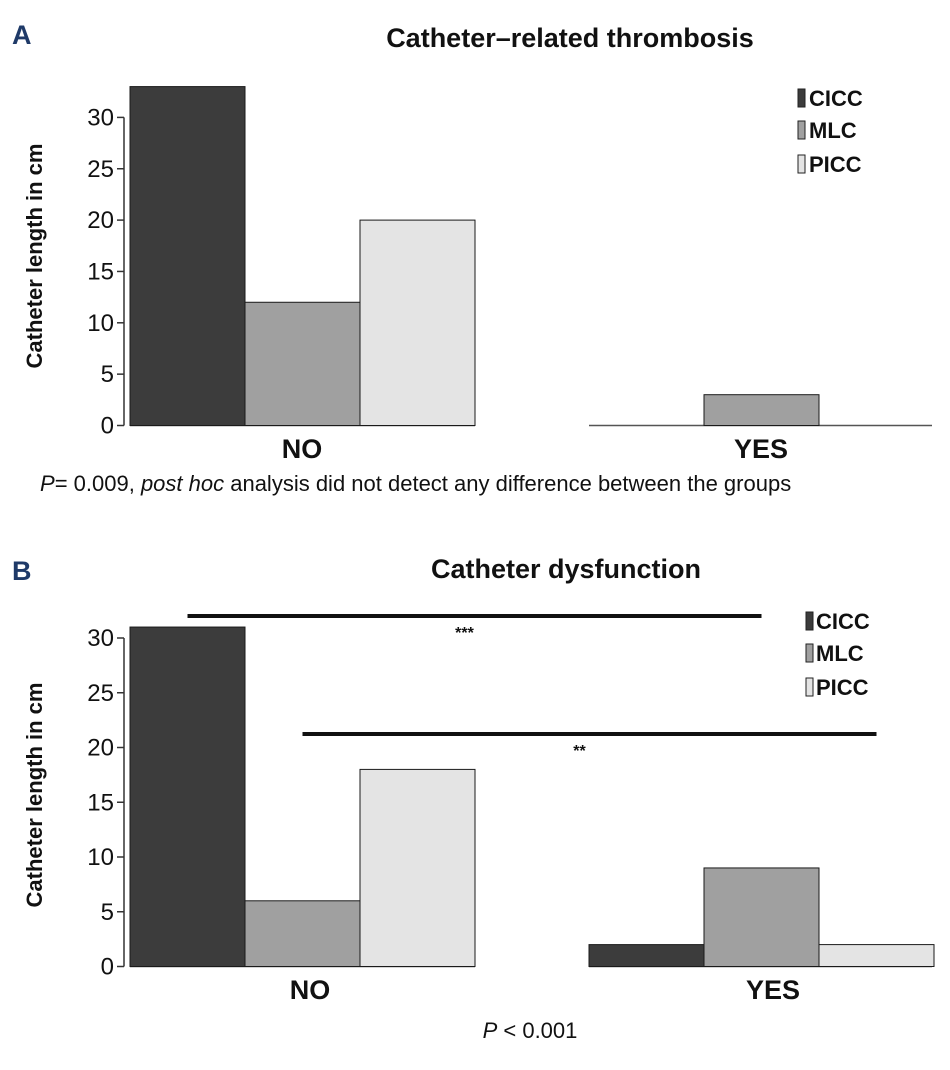  Describe the element at coordinates (310, 990) in the screenshot. I see `panel-b-category-no: NO` at that location.